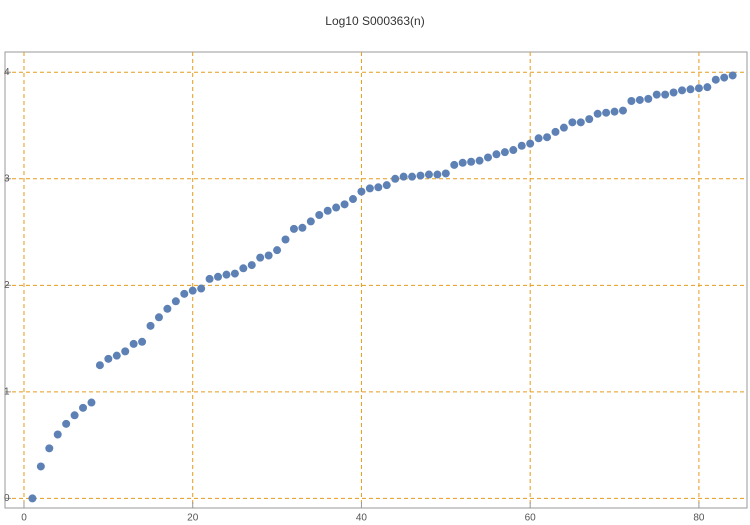 Image resolution: width=750 pixels, height=525 pixels. I want to click on x-tick-label: 0, so click(24, 518).